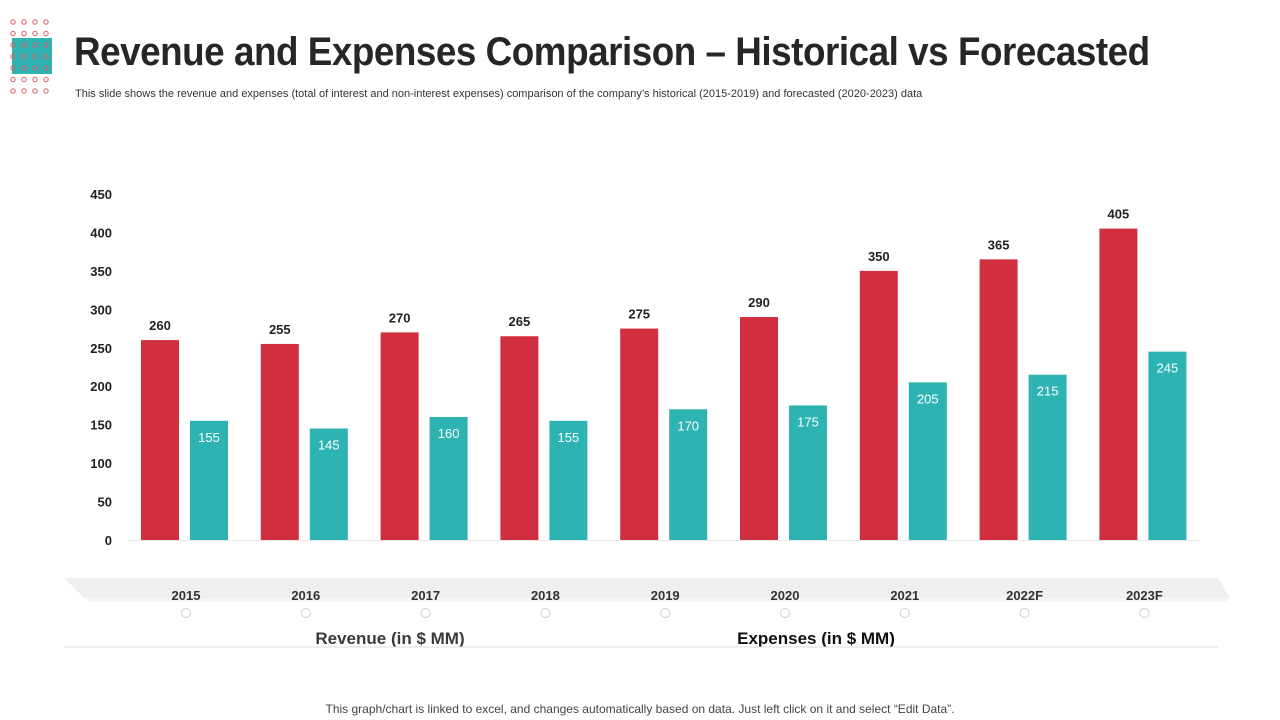 The image size is (1280, 720). I want to click on x-category-label: 2017, so click(425, 595).